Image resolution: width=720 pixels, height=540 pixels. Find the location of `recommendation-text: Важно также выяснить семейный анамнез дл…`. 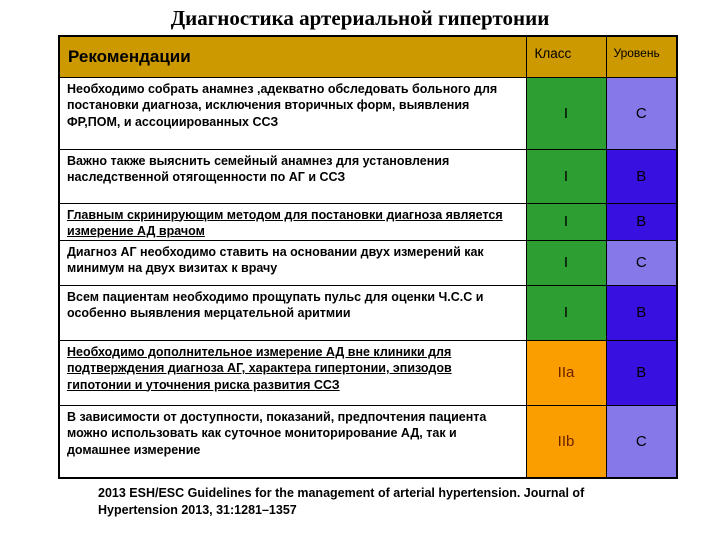

recommendation-text: Важно также выяснить семейный анамнез дл… is located at coordinates (292, 176).